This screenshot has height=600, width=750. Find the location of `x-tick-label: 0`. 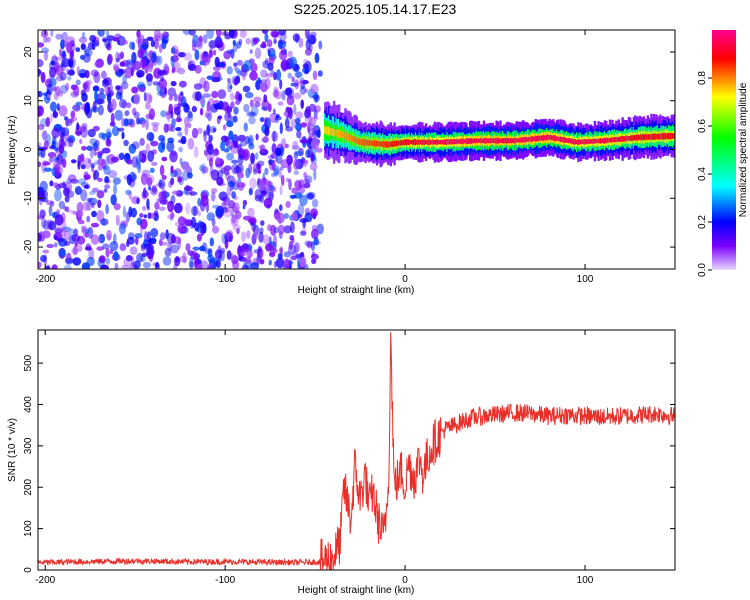

x-tick-label: 0 is located at coordinates (405, 580).